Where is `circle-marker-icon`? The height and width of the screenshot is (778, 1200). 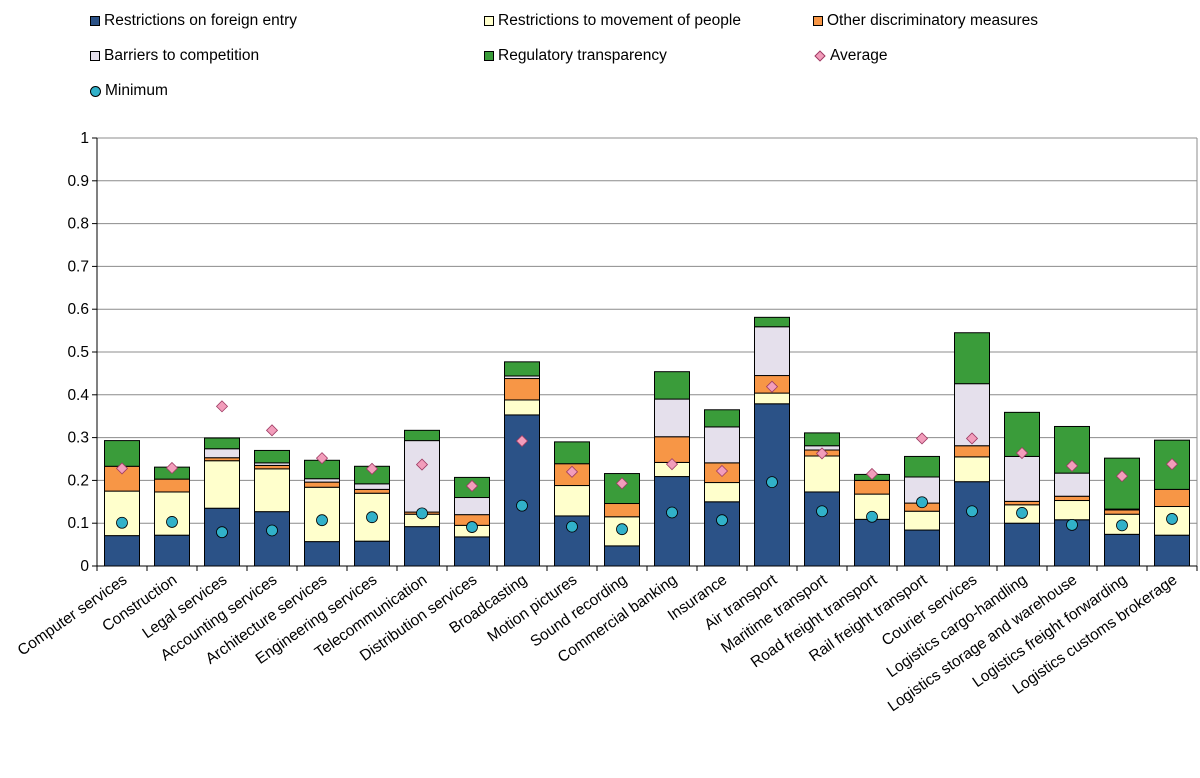
circle-marker-icon is located at coordinates (95, 91).